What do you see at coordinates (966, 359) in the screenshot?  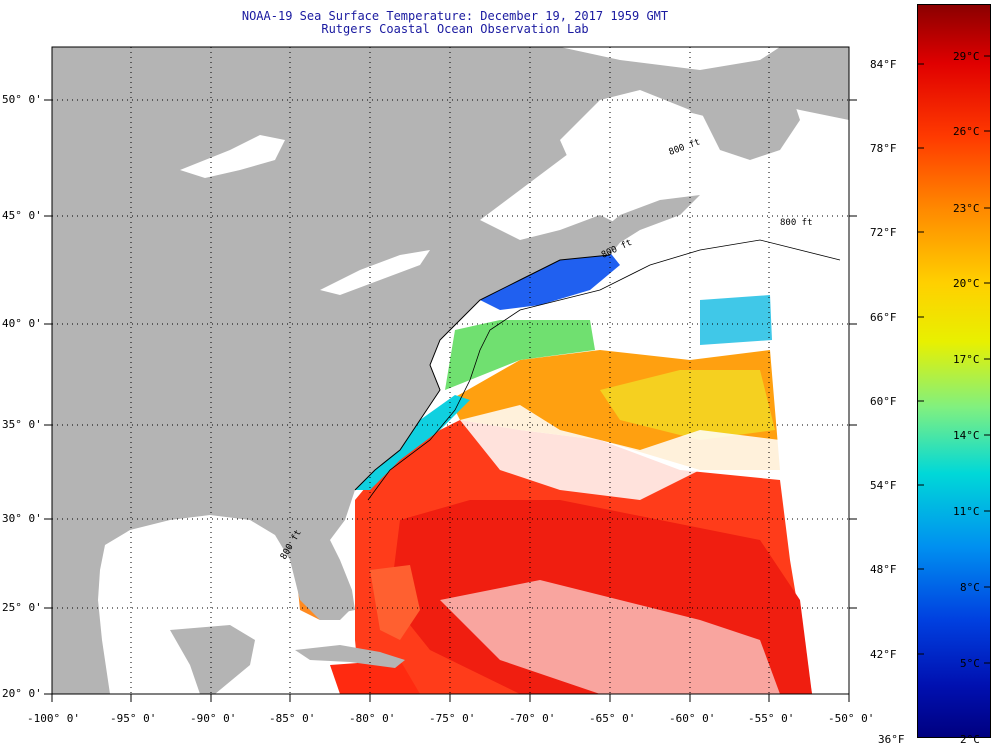 I see `colorbar-c-label: 17°C` at bounding box center [966, 359].